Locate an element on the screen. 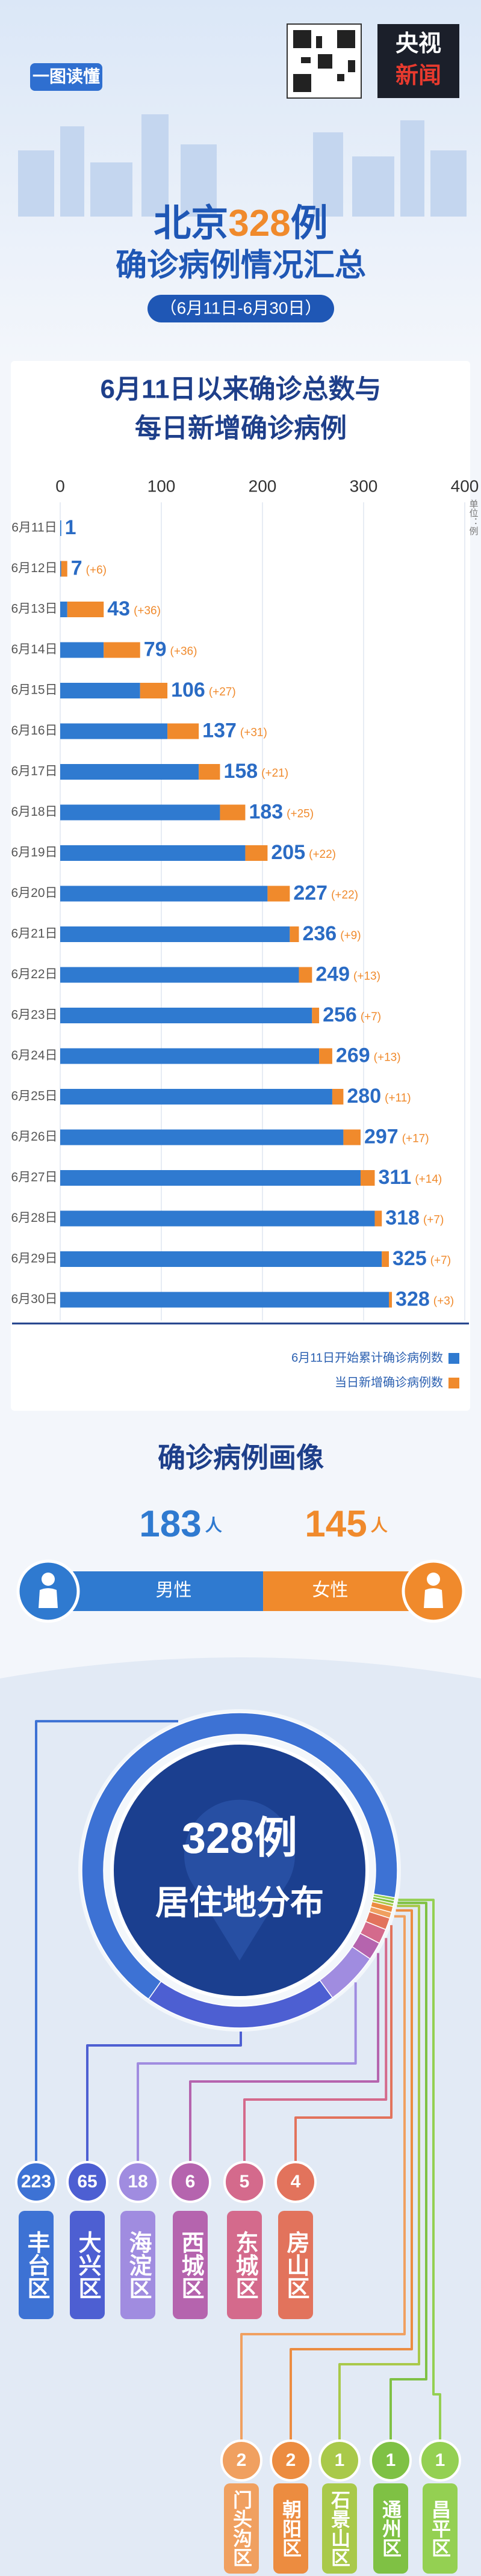  main-title: 北京328例 is located at coordinates (240, 223).